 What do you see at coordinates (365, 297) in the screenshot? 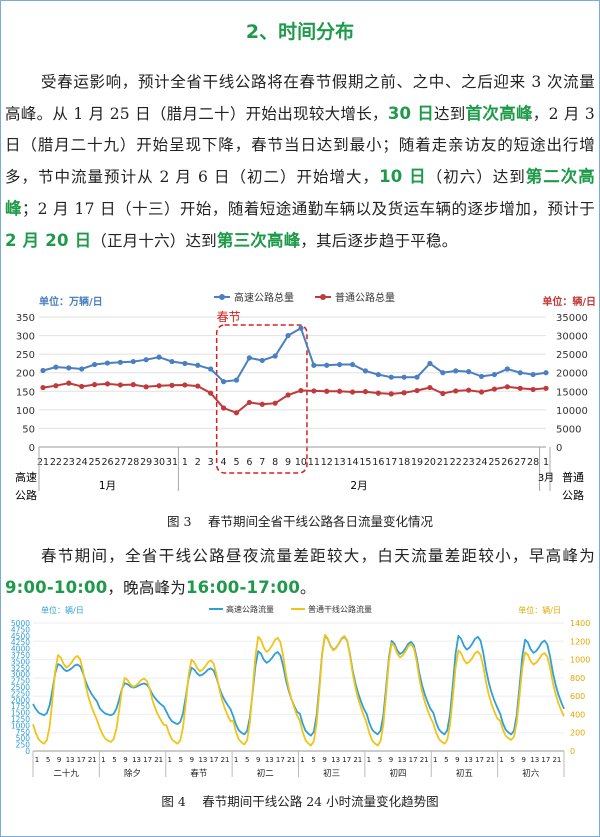
I see `legend-label: 普通公路总量` at bounding box center [365, 297].